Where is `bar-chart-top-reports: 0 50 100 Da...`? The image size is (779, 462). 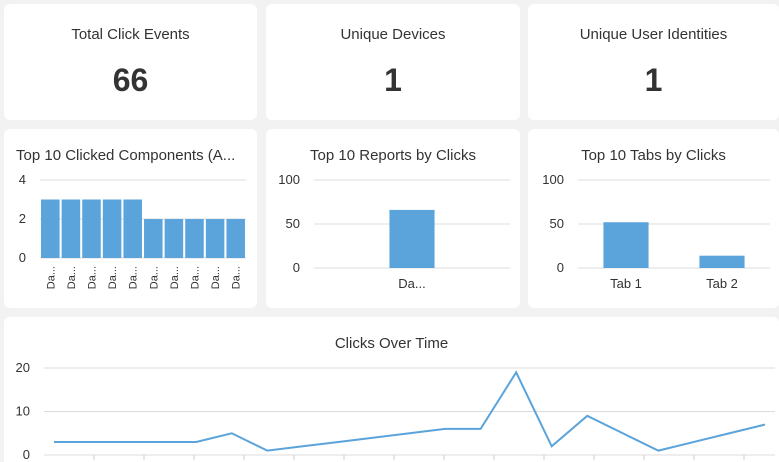
bar-chart-top-reports: 0 50 100 Da... is located at coordinates (394, 231).